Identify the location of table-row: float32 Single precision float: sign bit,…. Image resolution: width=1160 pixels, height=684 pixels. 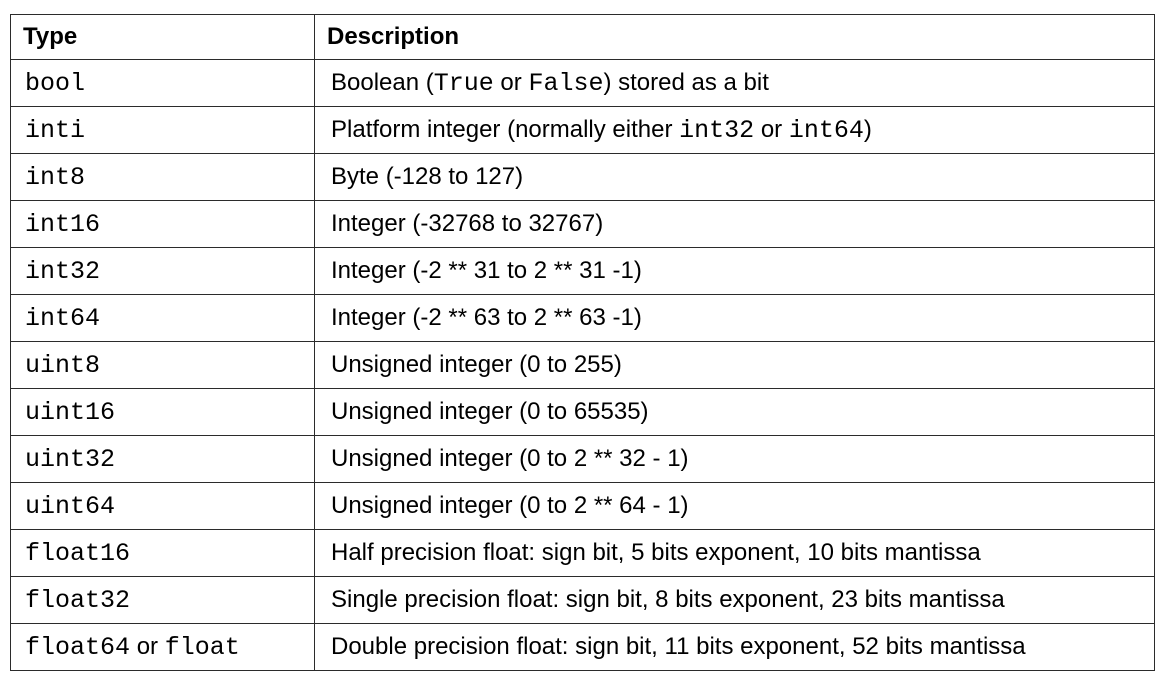
(582, 600).